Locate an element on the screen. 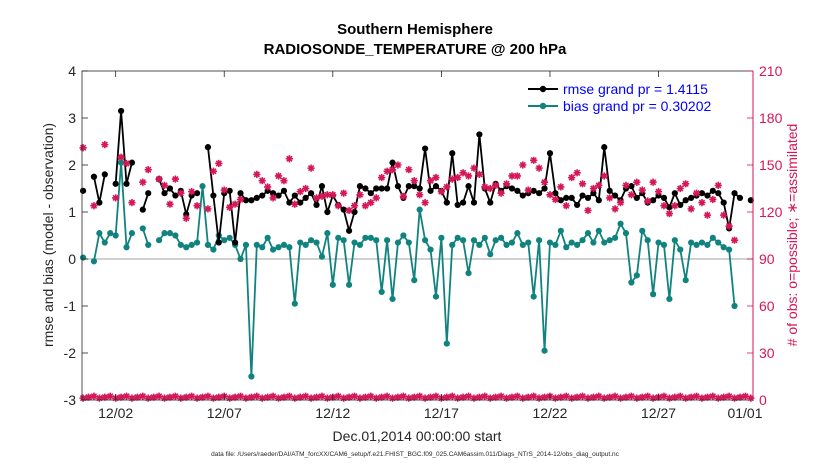 Image resolution: width=830 pixels, height=470 pixels. chart-title-line2: RADIOSONDE_TEMPERATURE @ 200 hPa is located at coordinates (415, 49).